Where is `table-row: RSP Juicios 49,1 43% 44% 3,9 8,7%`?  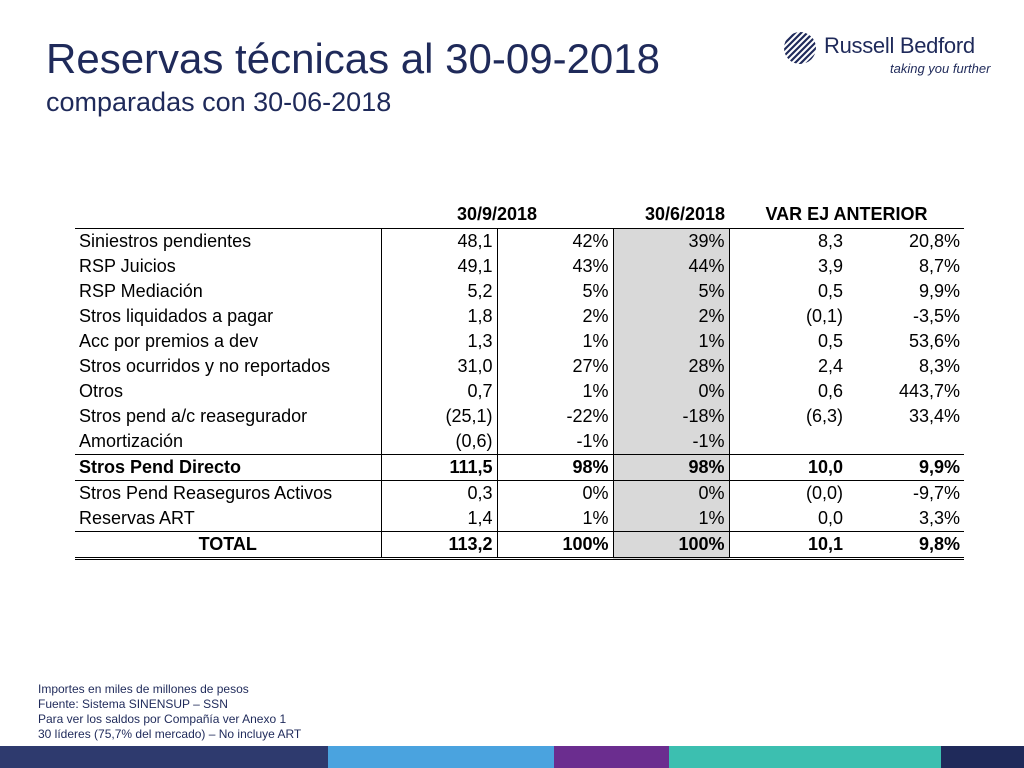 table-row: RSP Juicios 49,1 43% 44% 3,9 8,7% is located at coordinates (519, 266).